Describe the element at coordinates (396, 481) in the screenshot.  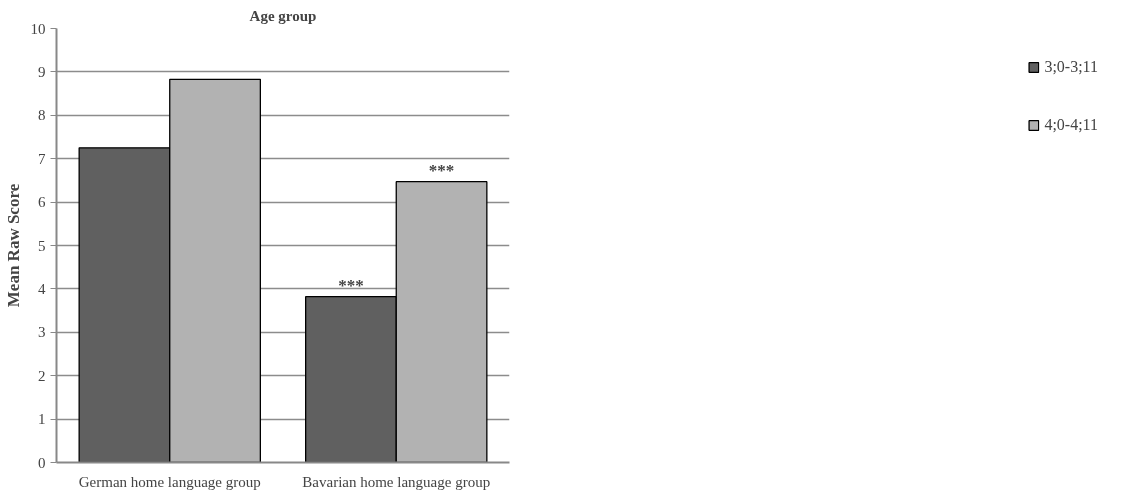
I see `x-tick-label: Bavarian home language group` at that location.